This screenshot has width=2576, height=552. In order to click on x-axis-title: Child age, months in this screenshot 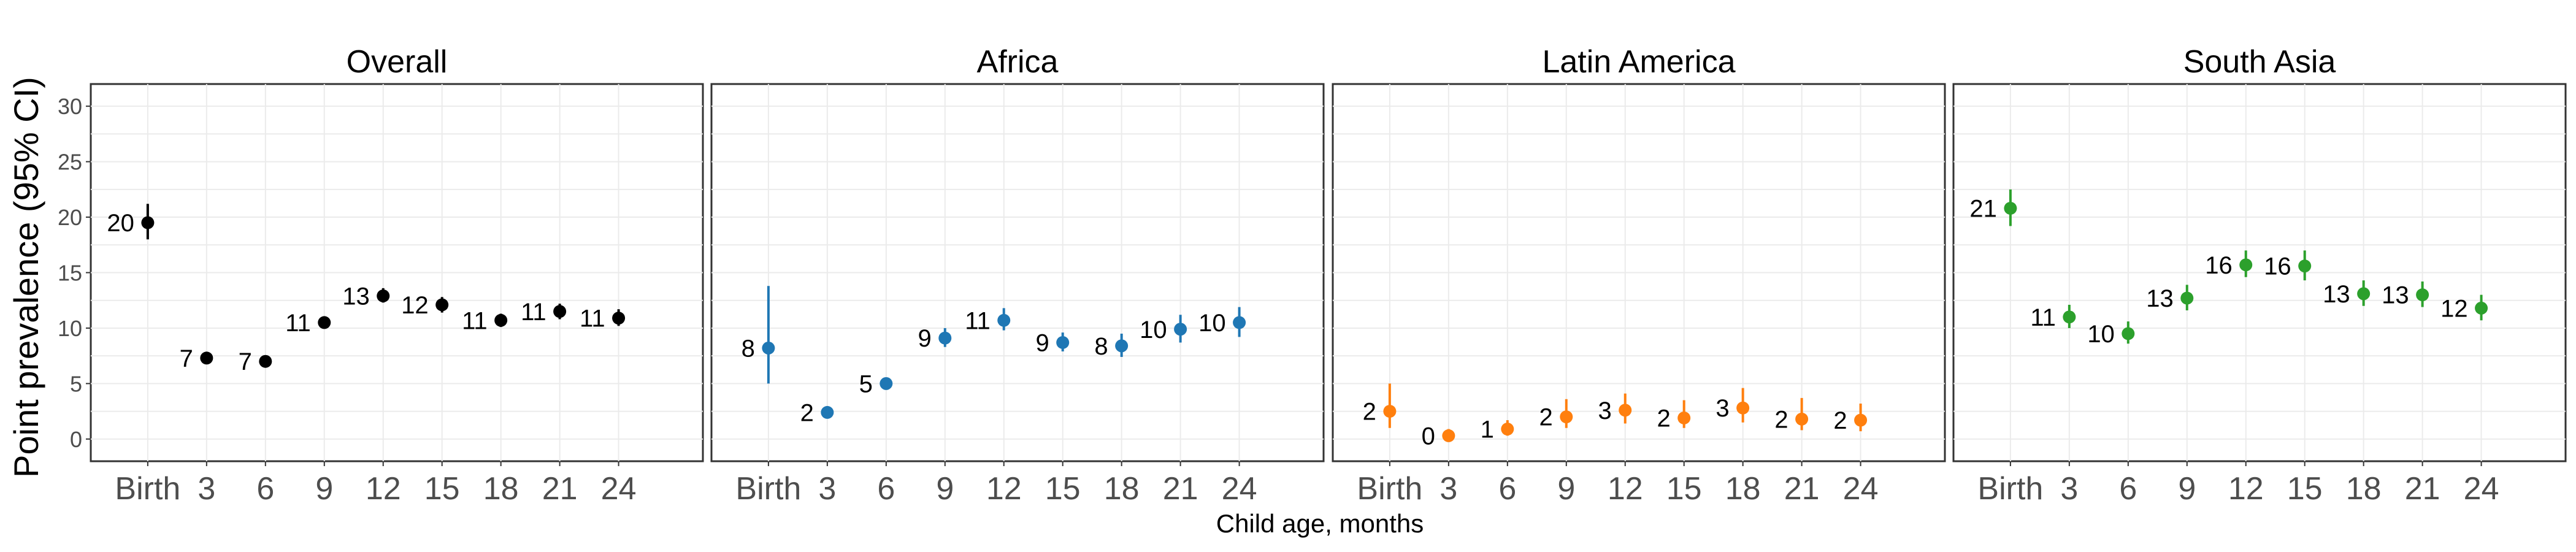, I will do `click(1320, 523)`.